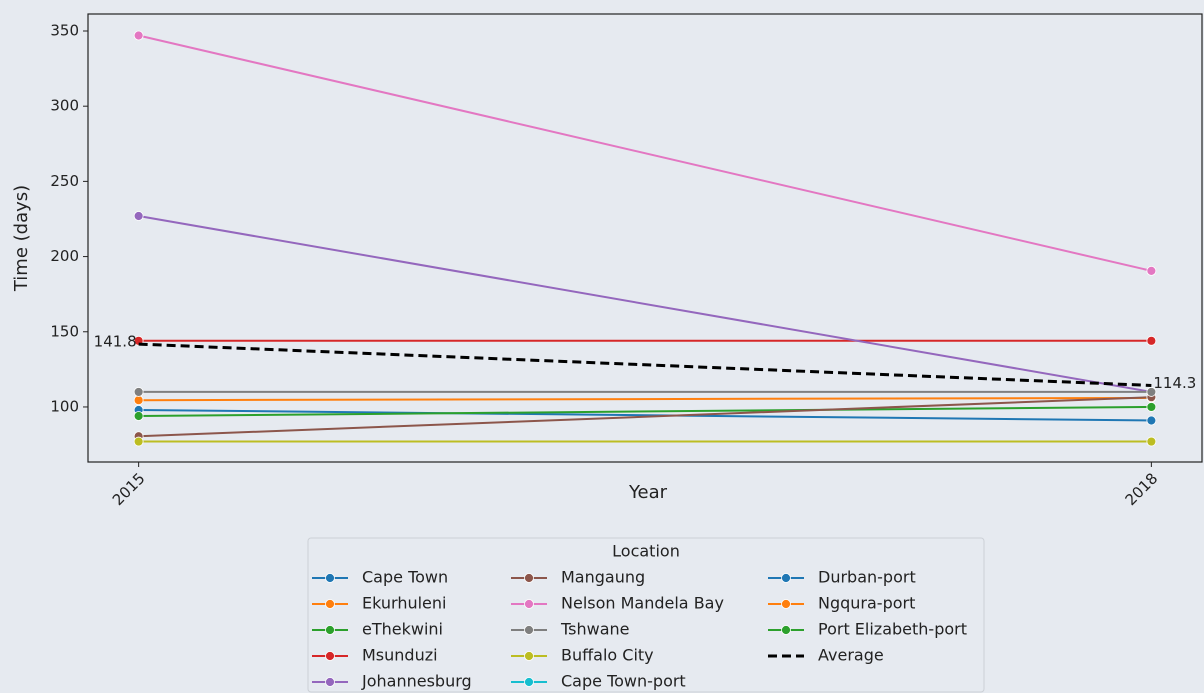  Describe the element at coordinates (64, 106) in the screenshot. I see `y-tick-label: 300` at that location.